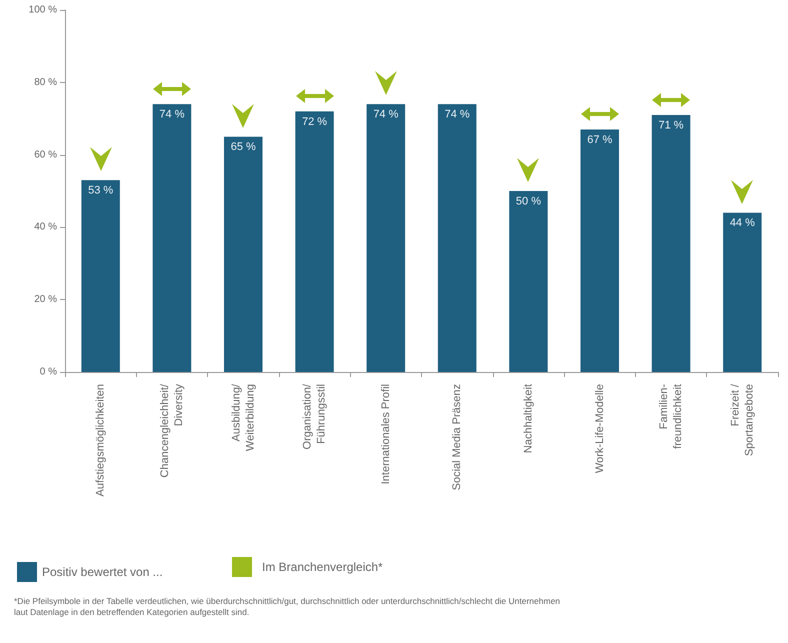 This screenshot has width=788, height=643. Describe the element at coordinates (101, 190) in the screenshot. I see `data-label: 53 %` at that location.